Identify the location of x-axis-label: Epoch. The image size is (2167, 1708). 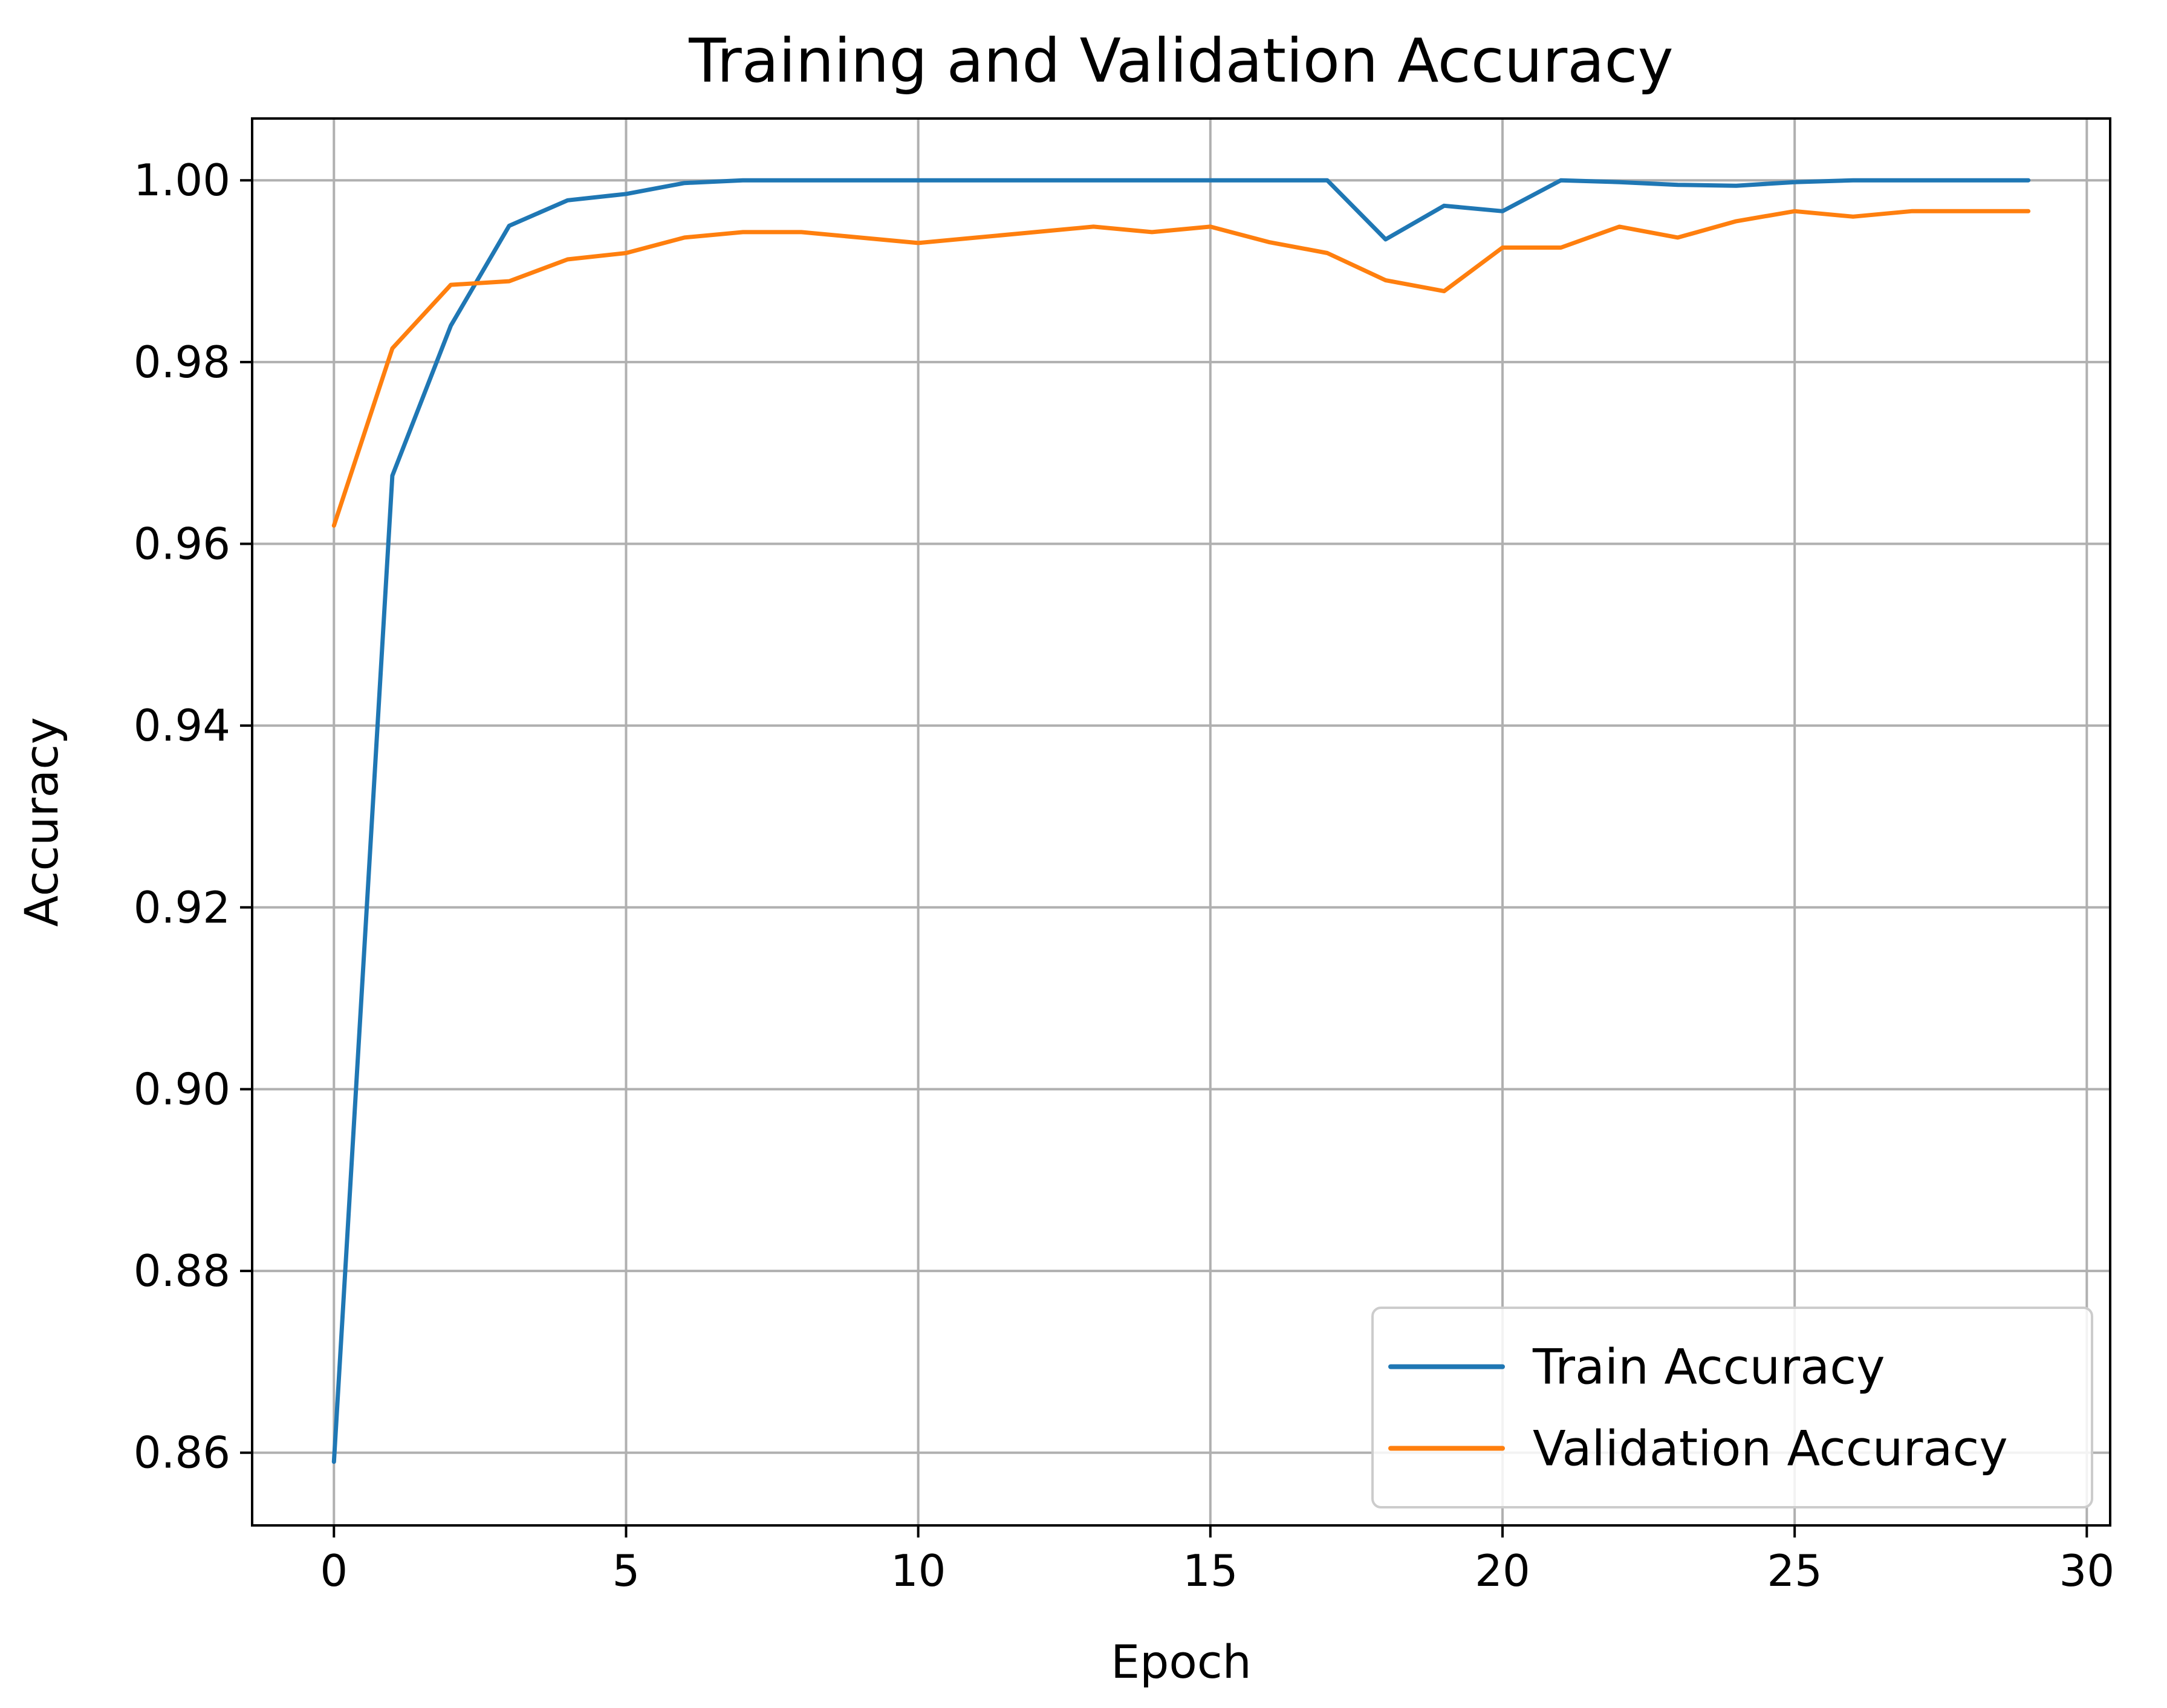
(1181, 1662).